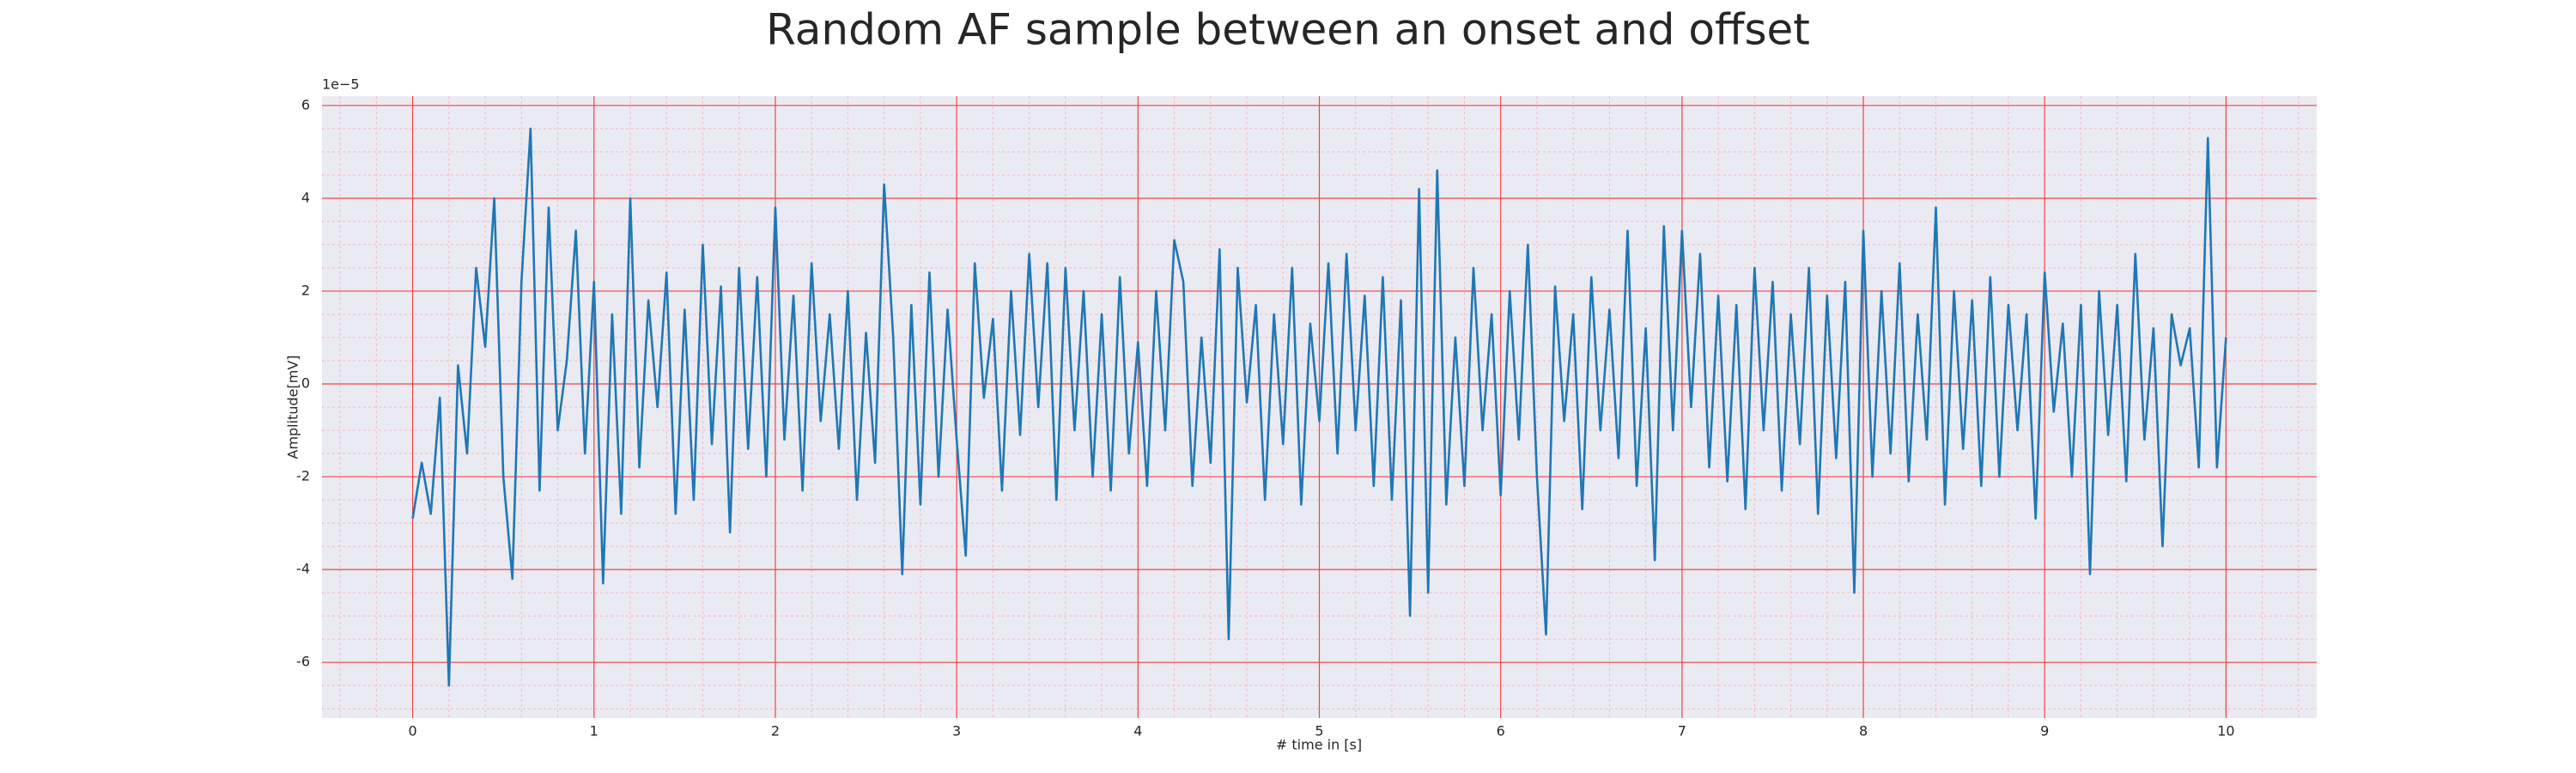 The height and width of the screenshot is (773, 2576). Describe the element at coordinates (775, 731) in the screenshot. I see `x-tick-label: 2` at that location.